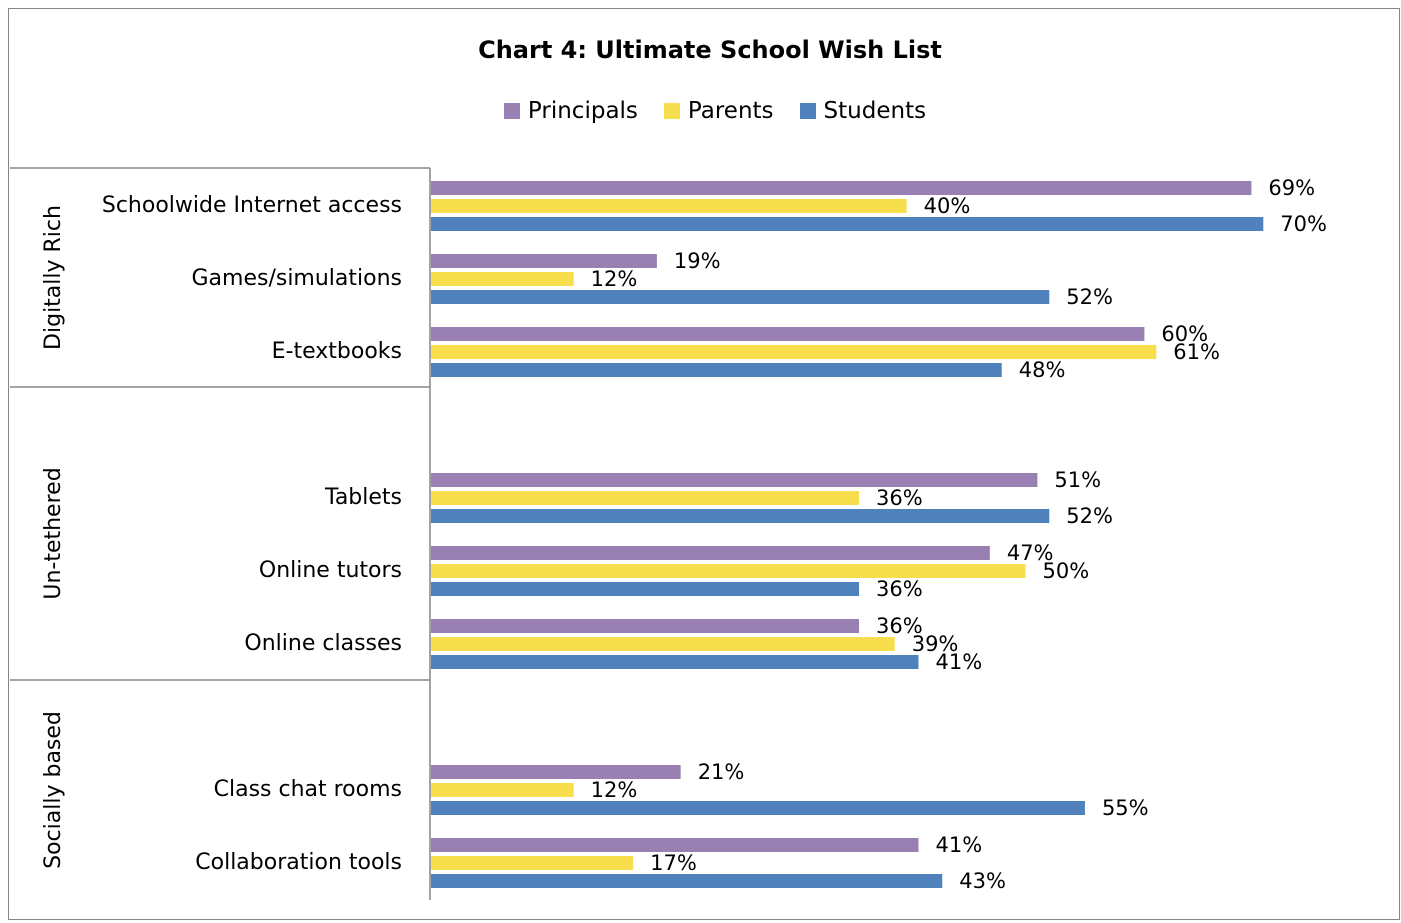 The image size is (1401, 923). I want to click on category-label: Tablets, so click(363, 497).